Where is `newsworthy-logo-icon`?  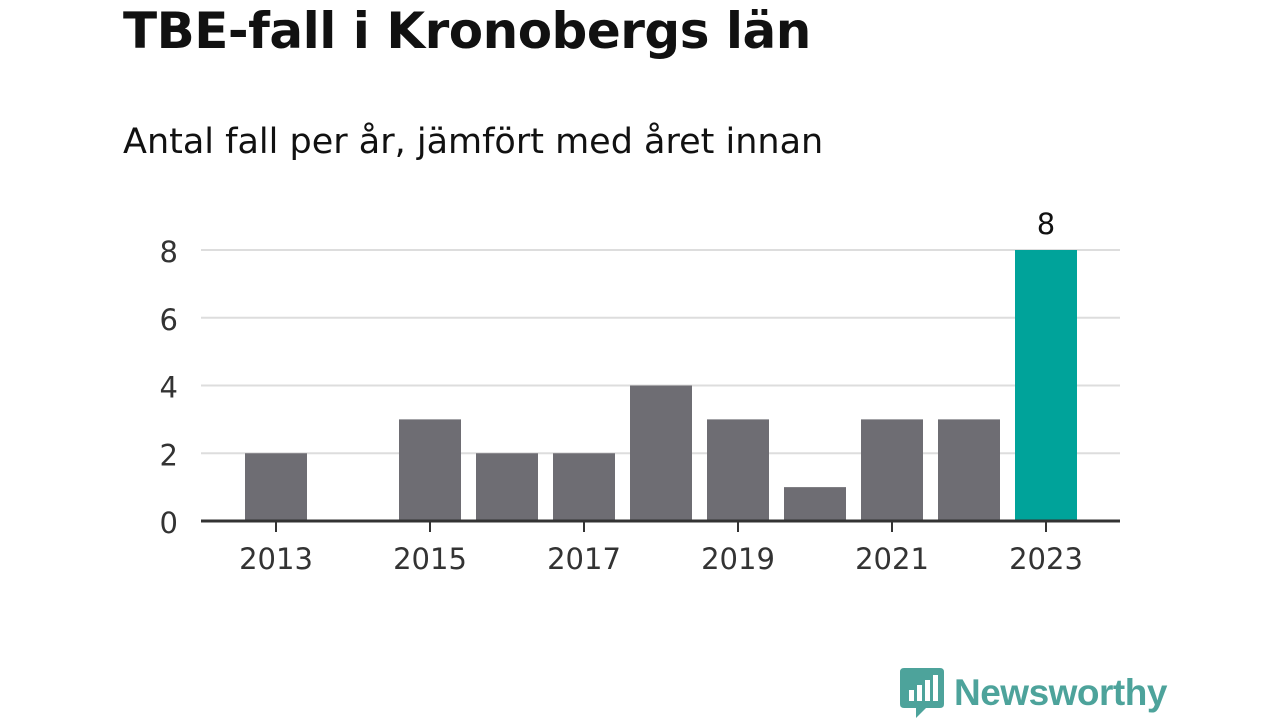
newsworthy-logo-icon is located at coordinates (922, 693).